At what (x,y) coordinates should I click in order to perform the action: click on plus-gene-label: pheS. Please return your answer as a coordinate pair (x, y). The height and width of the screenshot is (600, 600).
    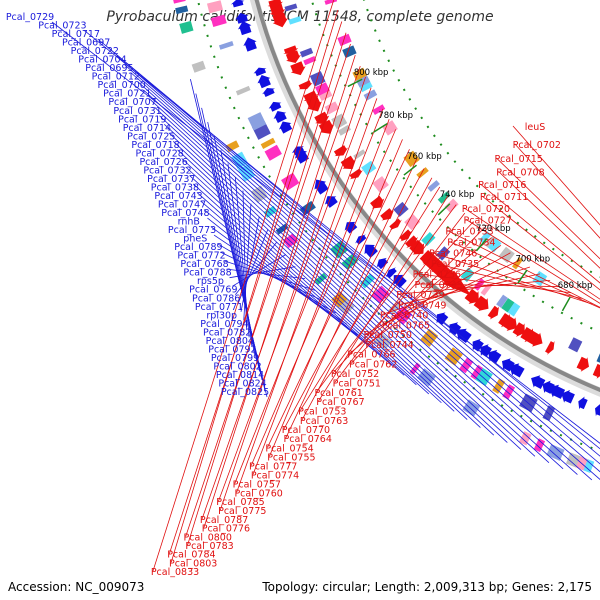
    Looking at the image, I should click on (195, 239).